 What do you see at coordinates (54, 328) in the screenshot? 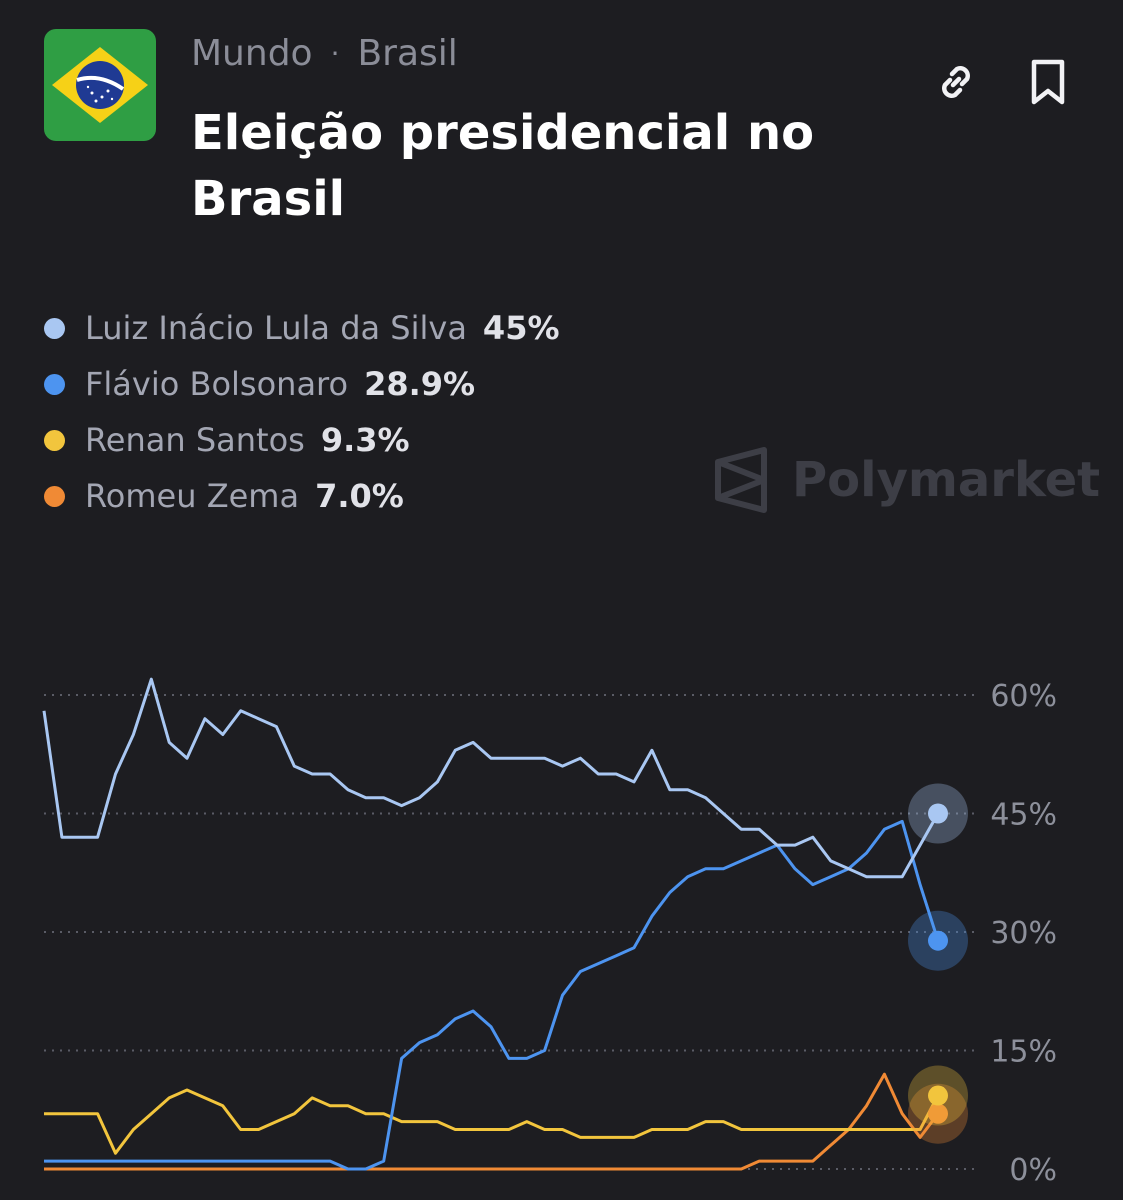
I see `legend-dot-lula` at bounding box center [54, 328].